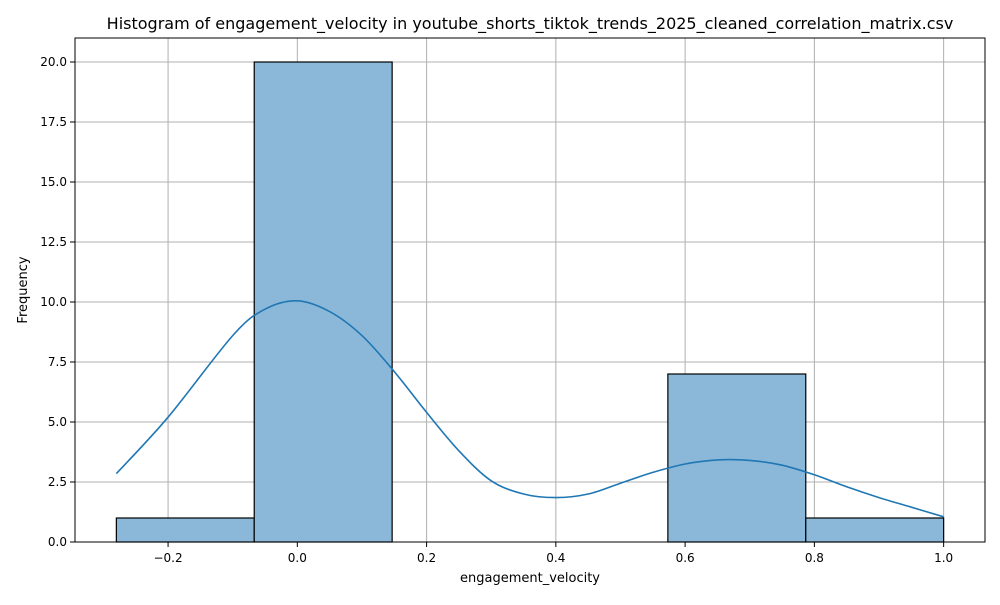 Image resolution: width=1000 pixels, height=605 pixels. Describe the element at coordinates (814, 558) in the screenshot. I see `x-tick-label: 0.8` at that location.